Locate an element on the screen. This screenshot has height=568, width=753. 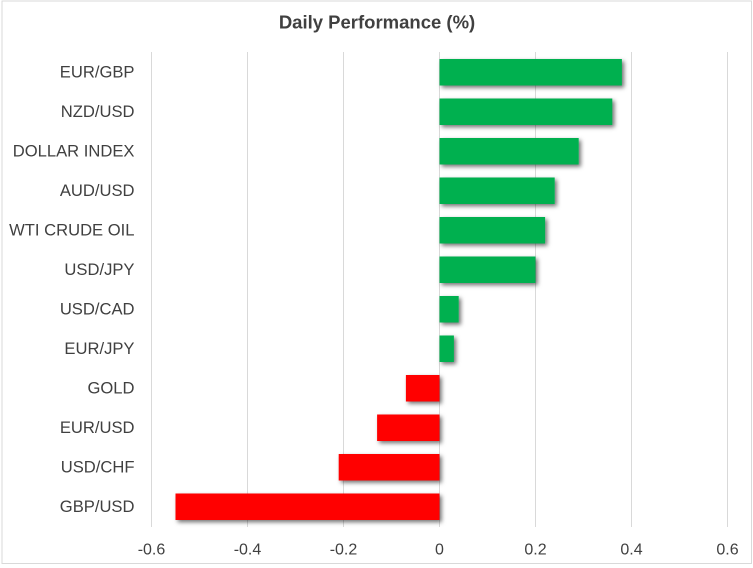
svg-text: GOLD is located at coordinates (110, 387).